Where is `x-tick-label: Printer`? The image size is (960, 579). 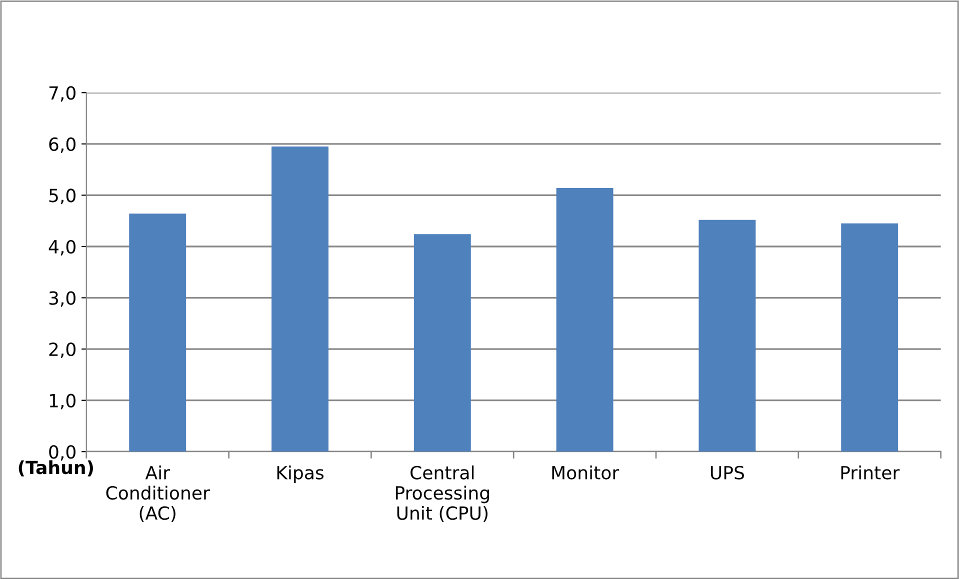
x-tick-label: Printer is located at coordinates (870, 473).